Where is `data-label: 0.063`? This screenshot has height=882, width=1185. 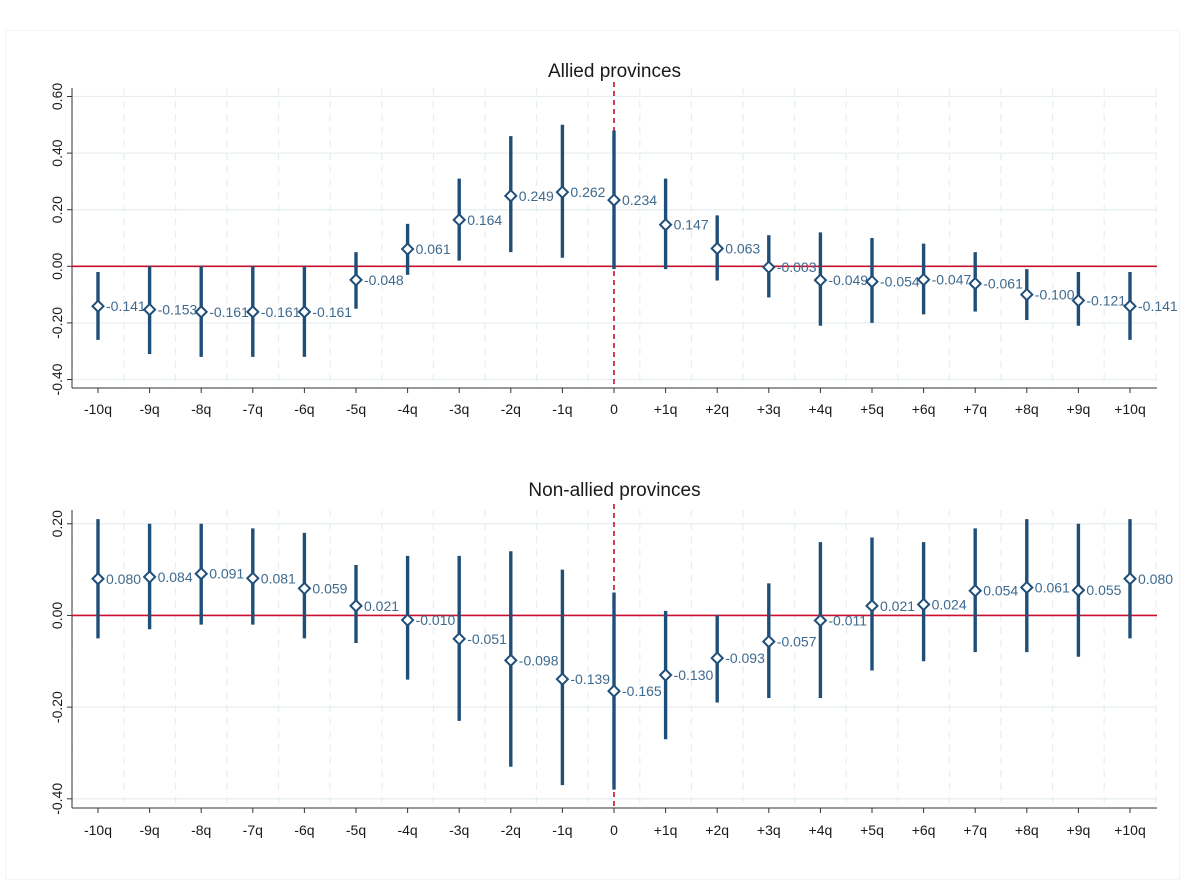
data-label: 0.063 is located at coordinates (742, 248).